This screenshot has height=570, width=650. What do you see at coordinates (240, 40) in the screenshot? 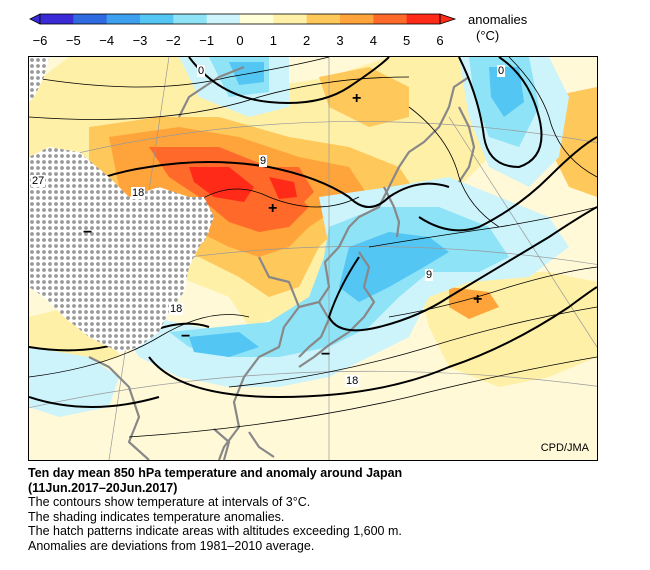
I see `legend-tick-label: 0` at bounding box center [240, 40].